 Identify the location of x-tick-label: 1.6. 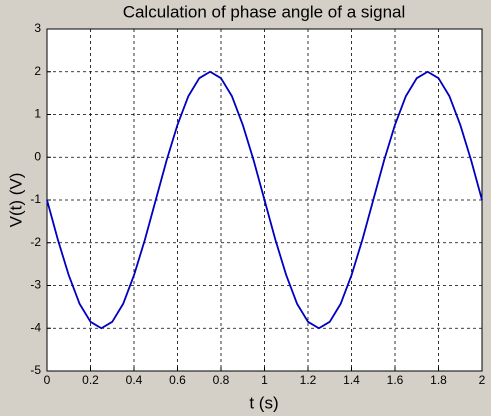
(395, 380).